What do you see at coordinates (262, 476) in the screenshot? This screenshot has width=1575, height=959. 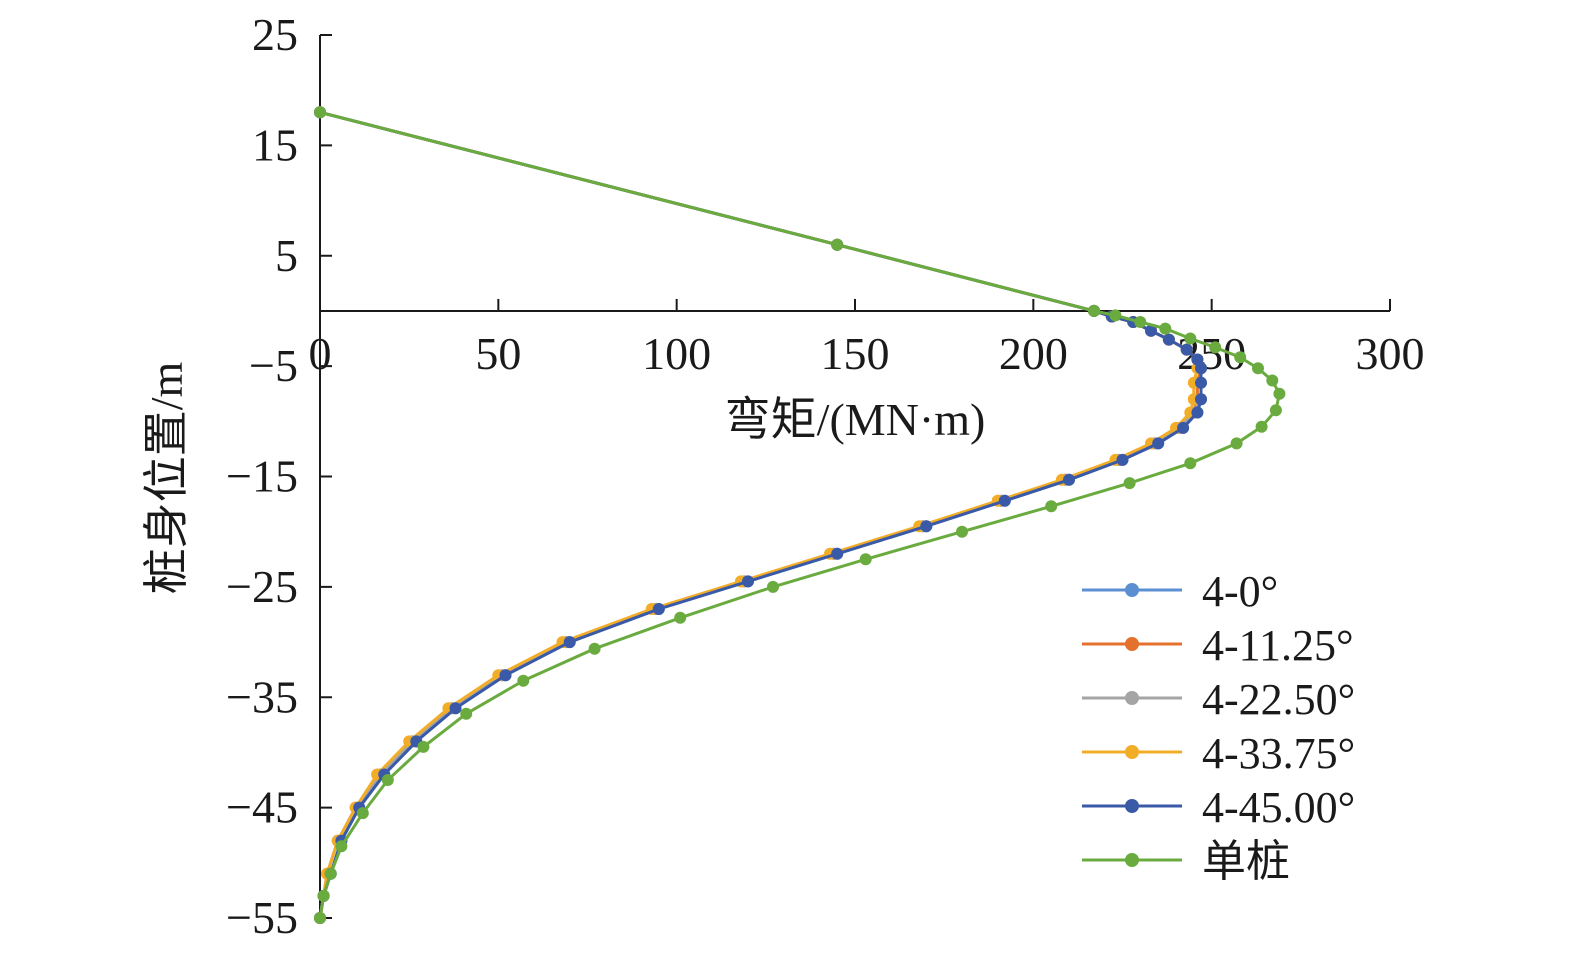 I see `y-tick-label: −15` at bounding box center [262, 476].